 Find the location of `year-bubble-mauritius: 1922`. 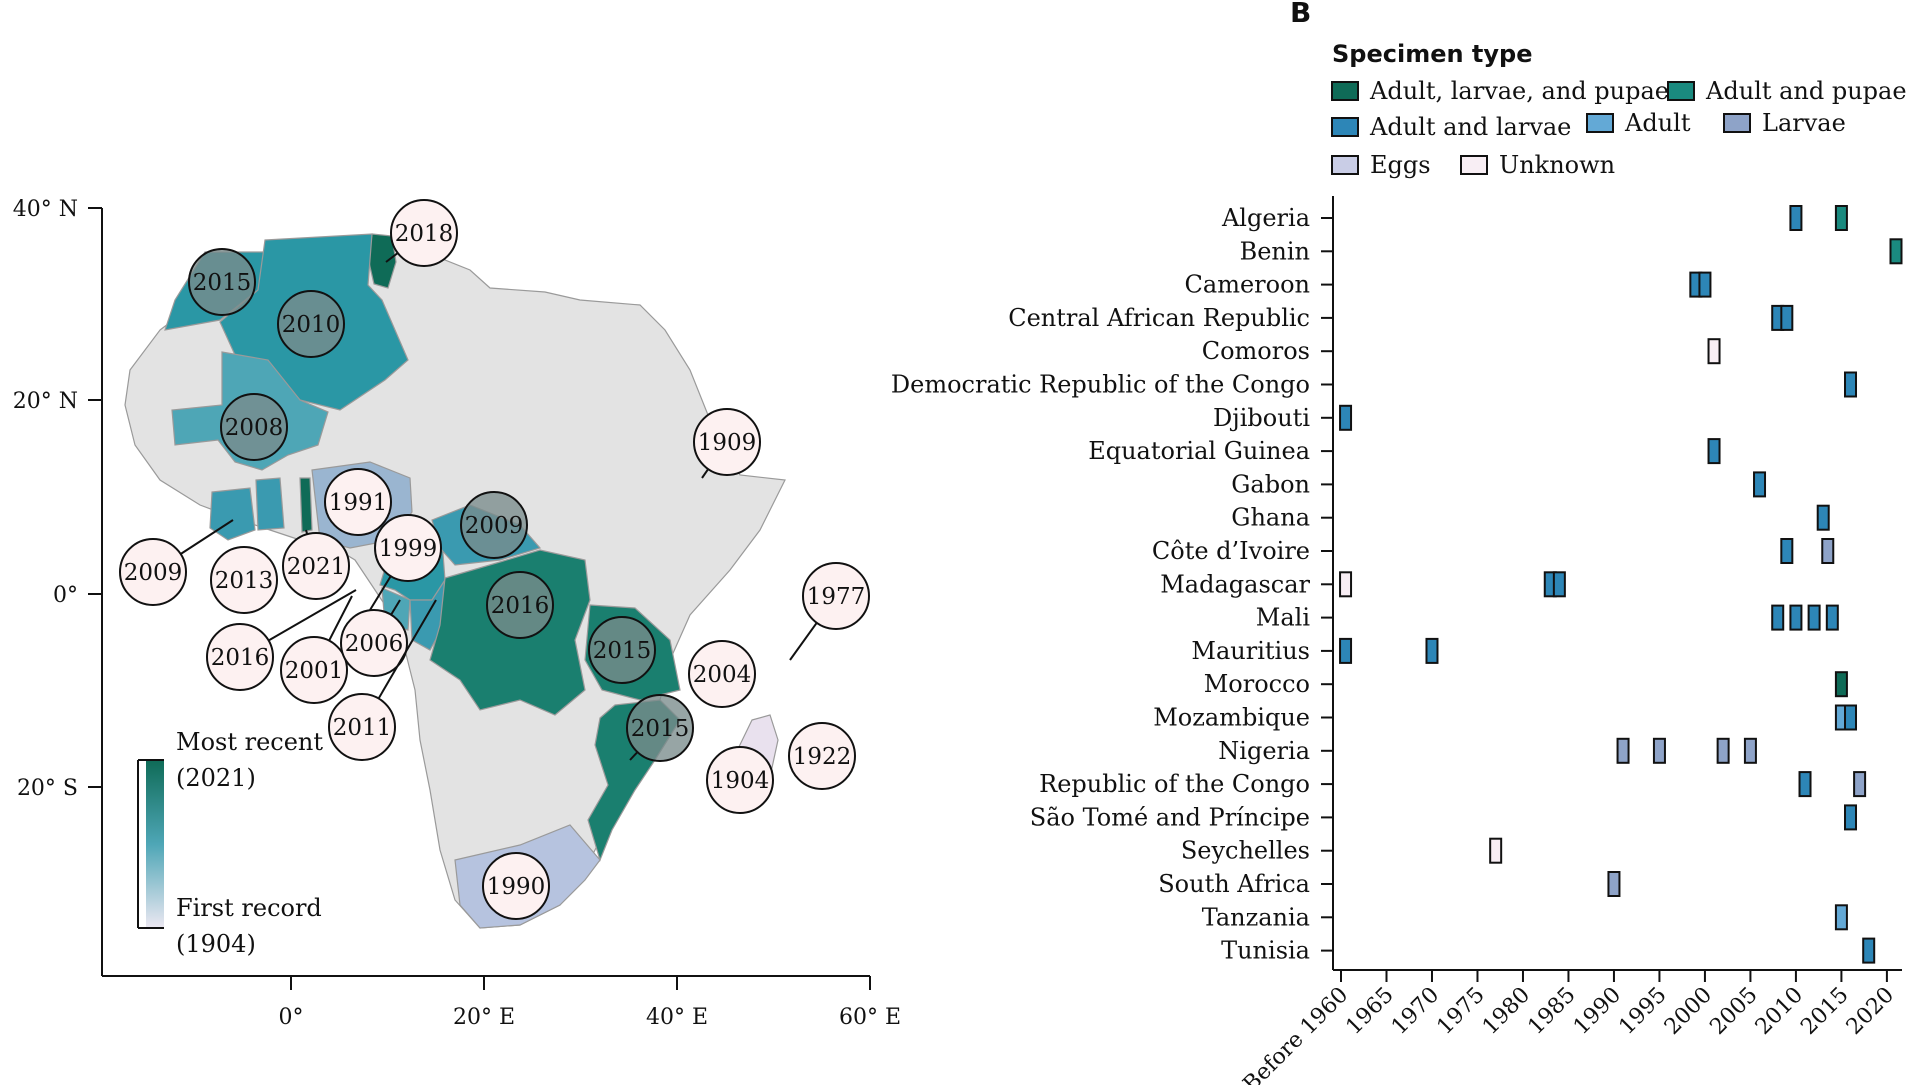

year-bubble-mauritius: 1922 is located at coordinates (822, 756).